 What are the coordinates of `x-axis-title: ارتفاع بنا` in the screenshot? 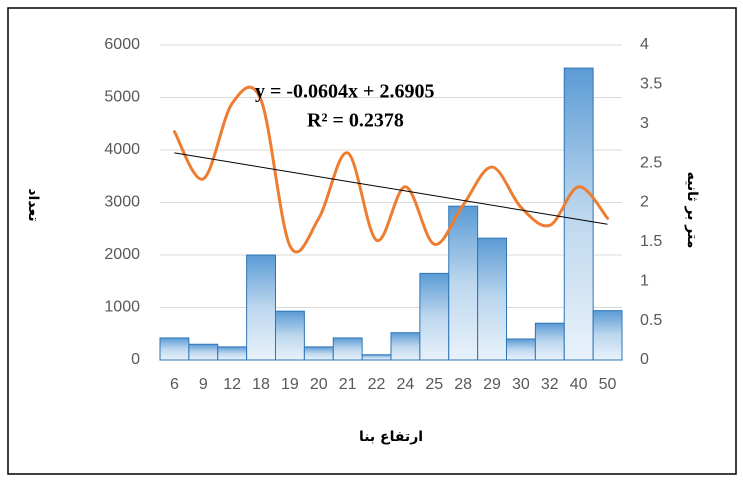 It's located at (391, 437).